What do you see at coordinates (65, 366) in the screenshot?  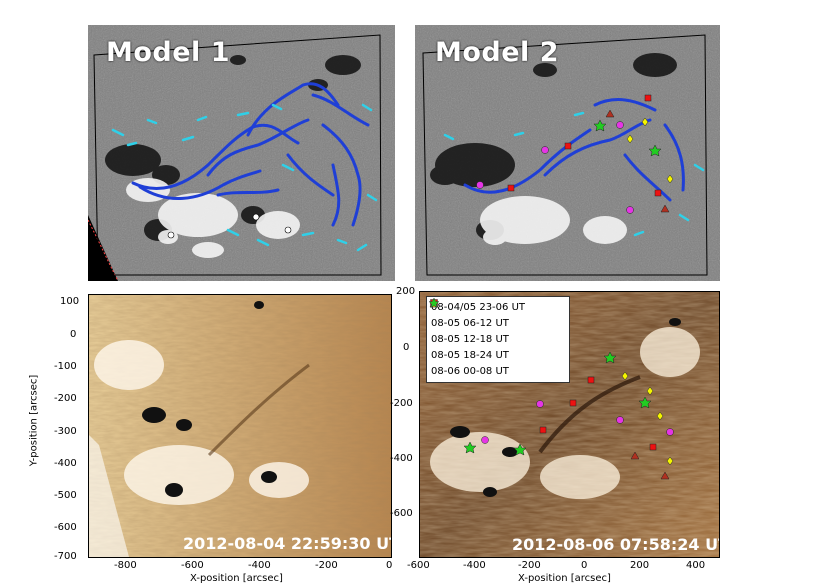 I see `y-tick: -100` at bounding box center [65, 366].